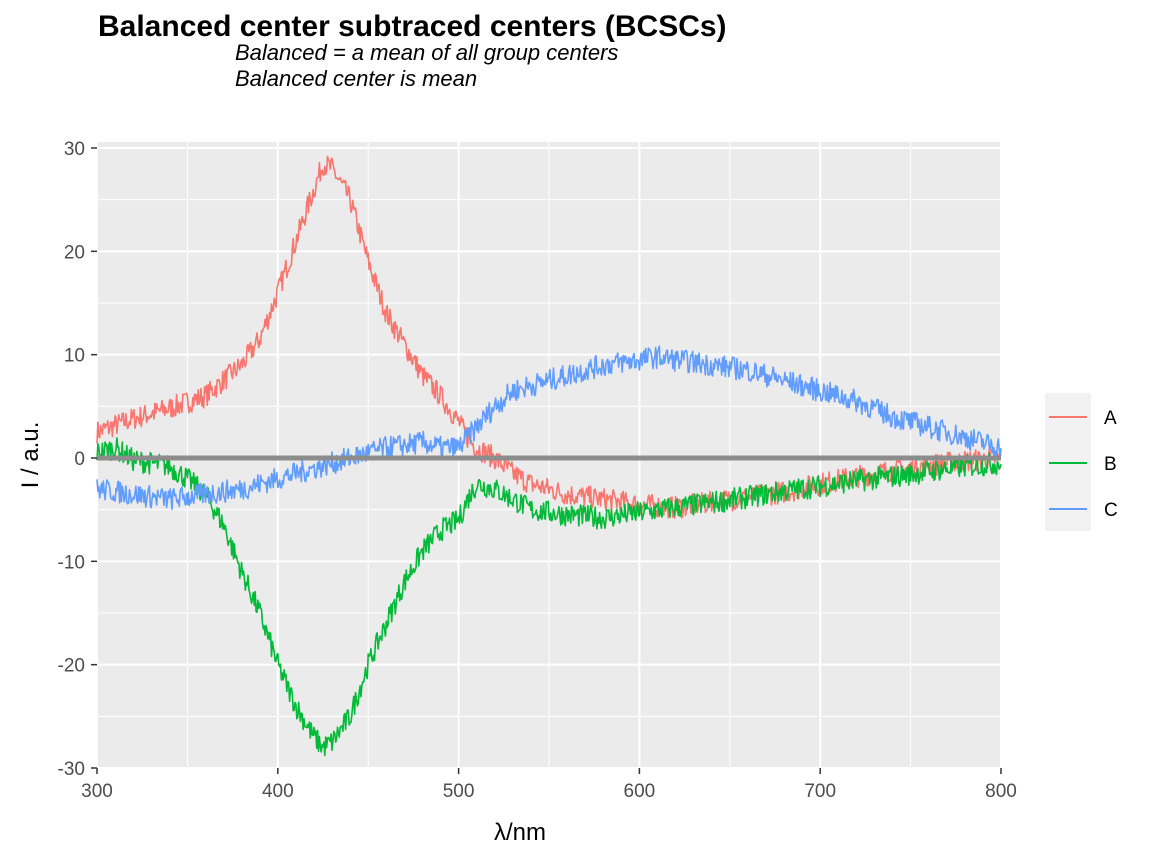 The height and width of the screenshot is (865, 1152). What do you see at coordinates (278, 791) in the screenshot?
I see `x-tick-label: 400` at bounding box center [278, 791].